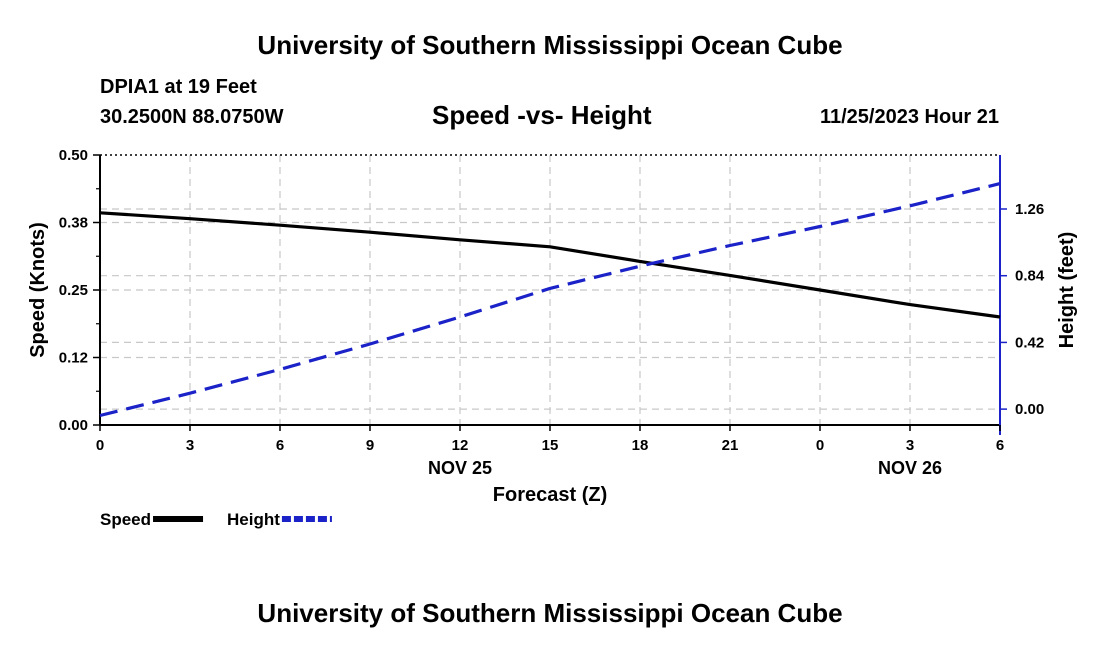 The height and width of the screenshot is (650, 1100). What do you see at coordinates (542, 115) in the screenshot?
I see `chart-subtitle: Speed -vs- Height` at bounding box center [542, 115].